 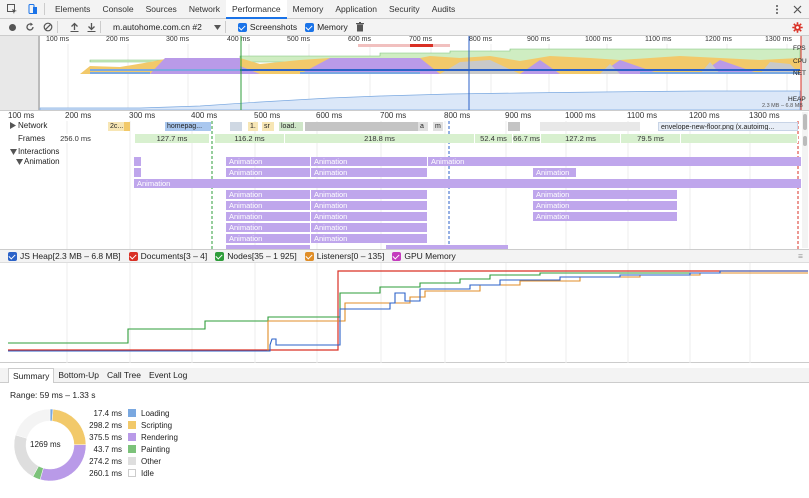 I want to click on tab-elements: Elements, so click(x=73, y=8).